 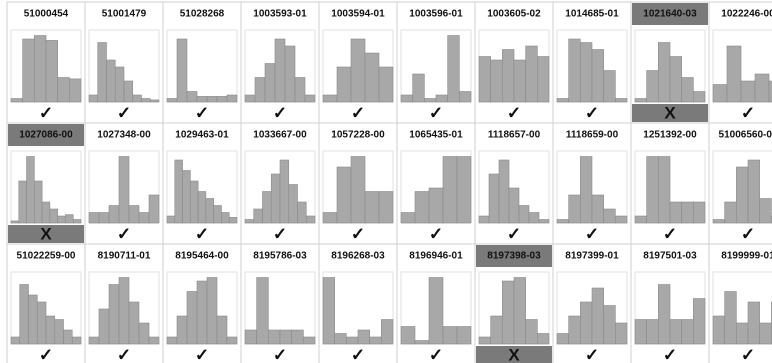 What do you see at coordinates (514, 256) in the screenshot?
I see `cell-id: 8197398-03` at bounding box center [514, 256].